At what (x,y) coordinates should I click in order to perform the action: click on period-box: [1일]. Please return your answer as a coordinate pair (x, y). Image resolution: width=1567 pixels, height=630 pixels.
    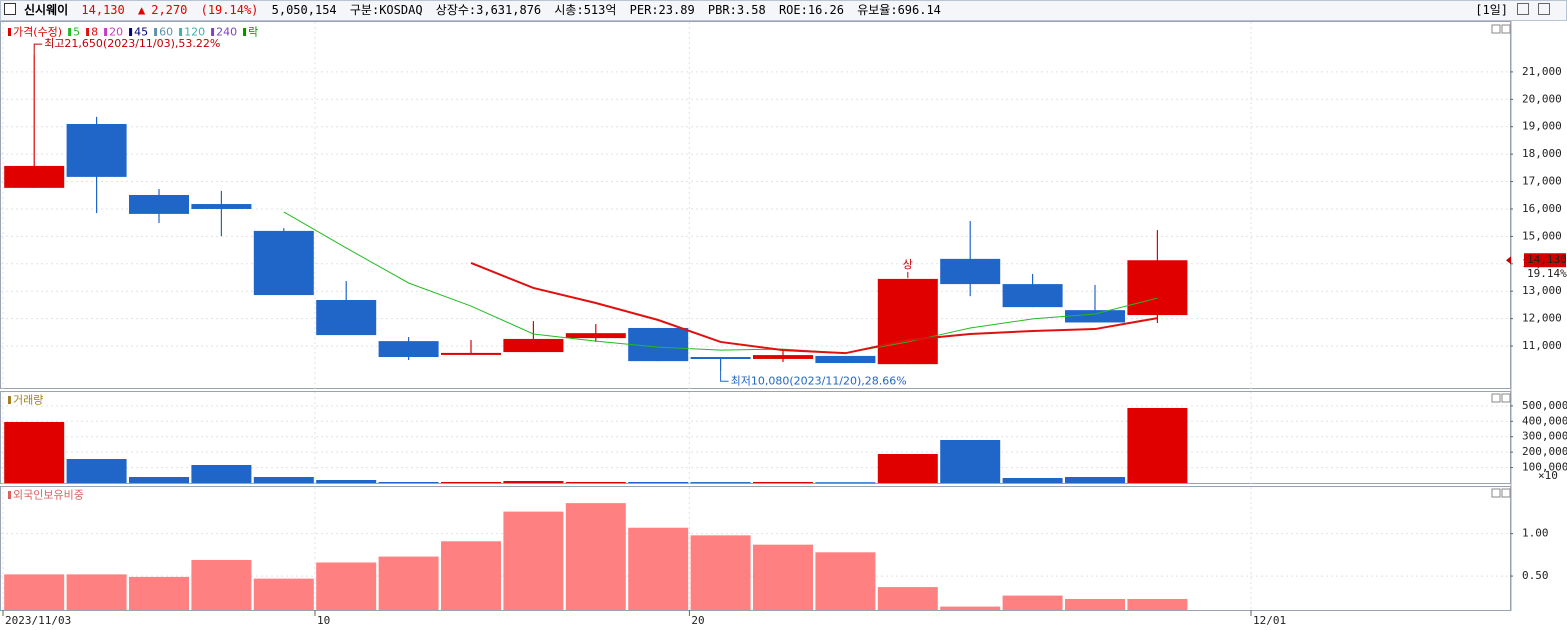
    Looking at the image, I should click on (1515, 10).